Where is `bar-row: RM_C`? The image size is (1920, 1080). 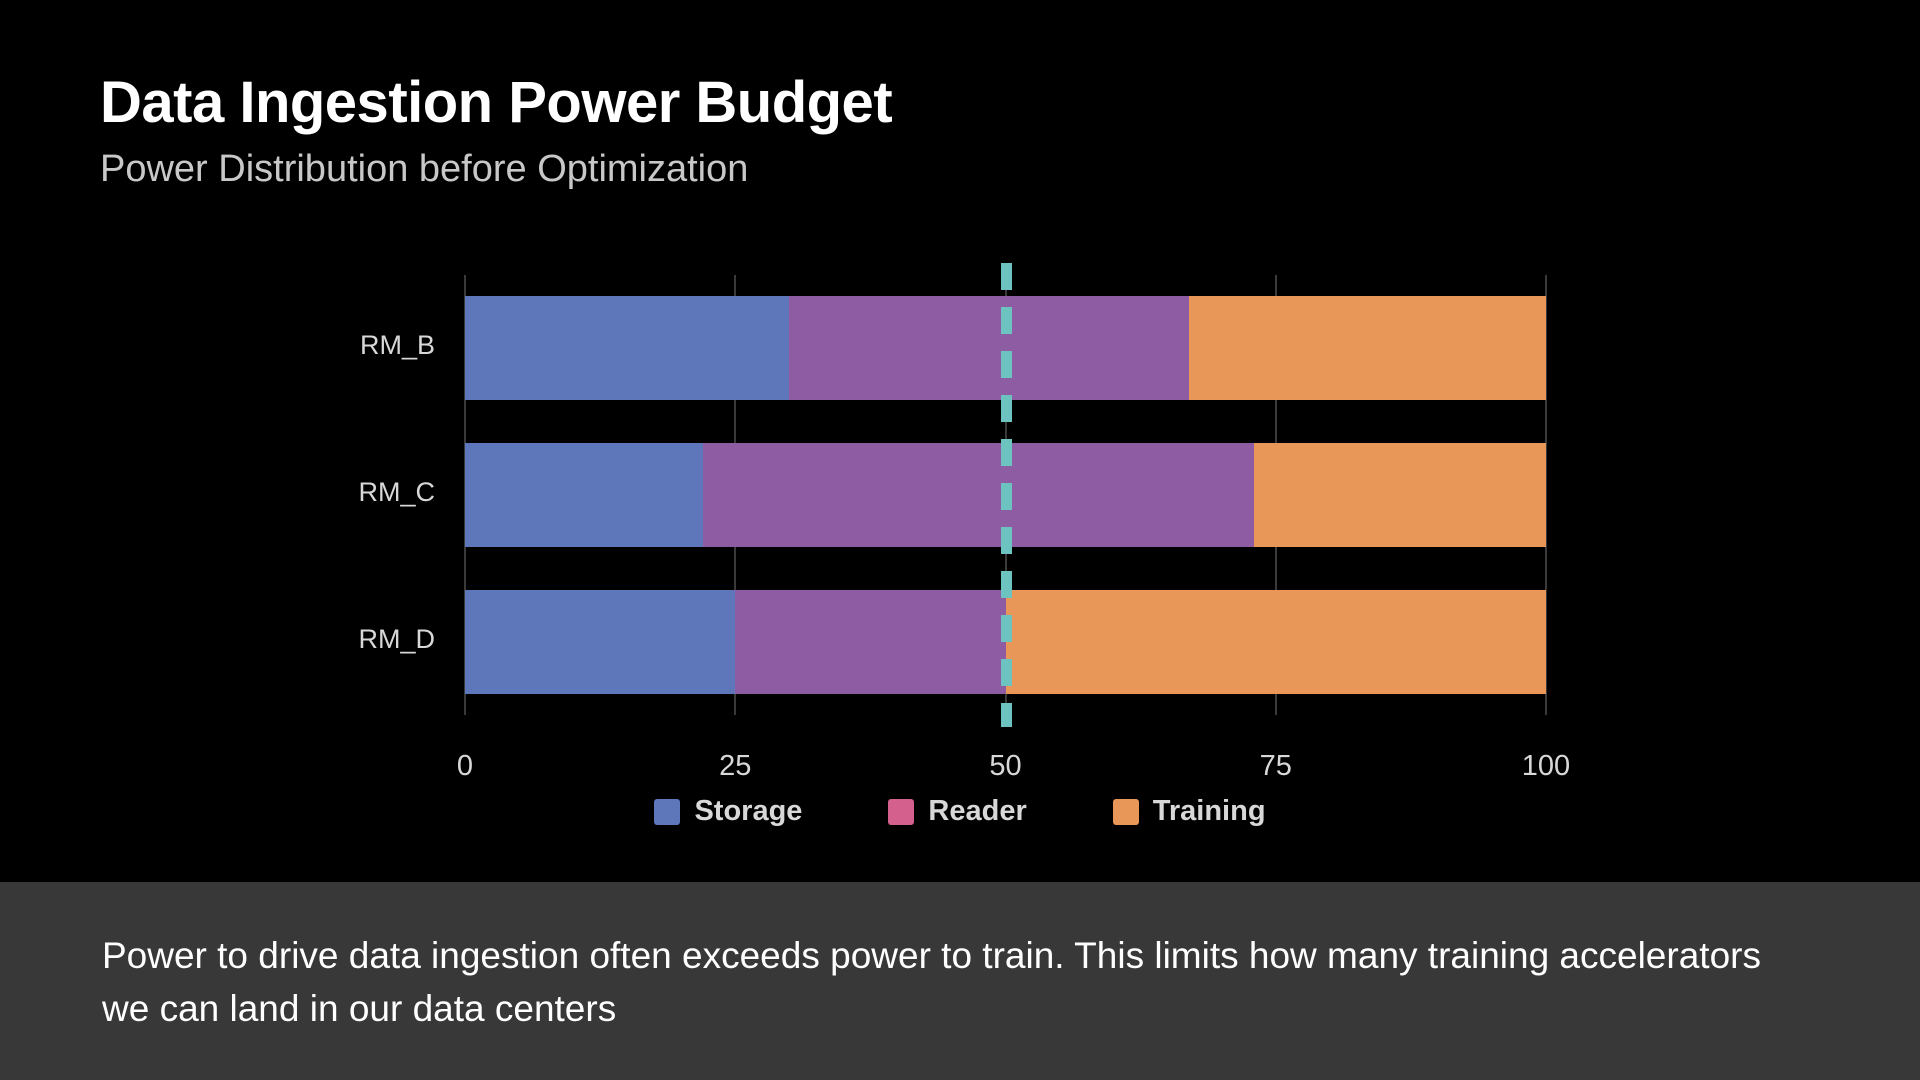
bar-row: RM_C is located at coordinates (952, 495).